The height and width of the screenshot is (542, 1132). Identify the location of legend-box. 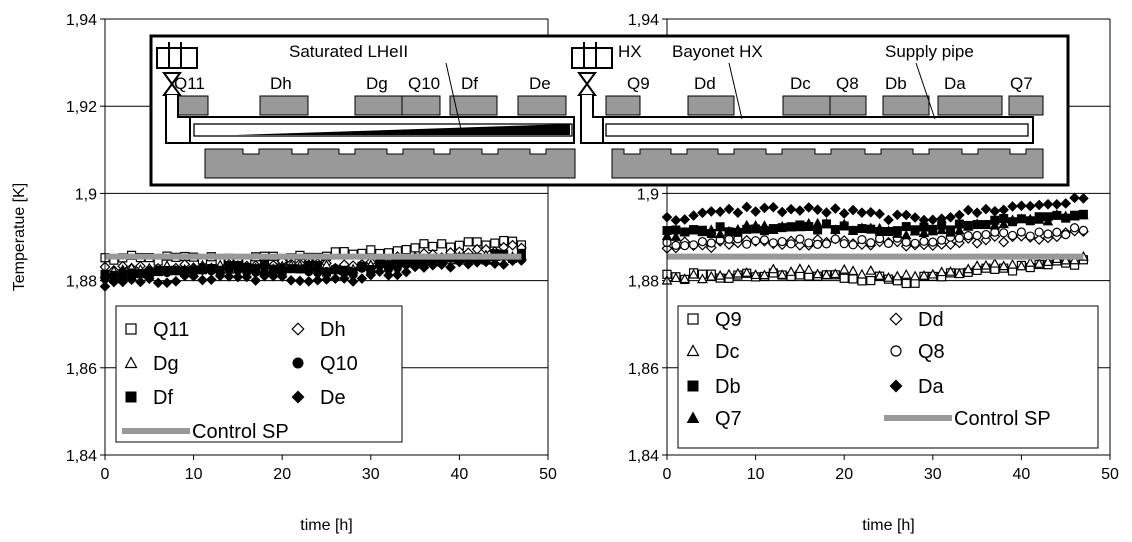
(888, 377).